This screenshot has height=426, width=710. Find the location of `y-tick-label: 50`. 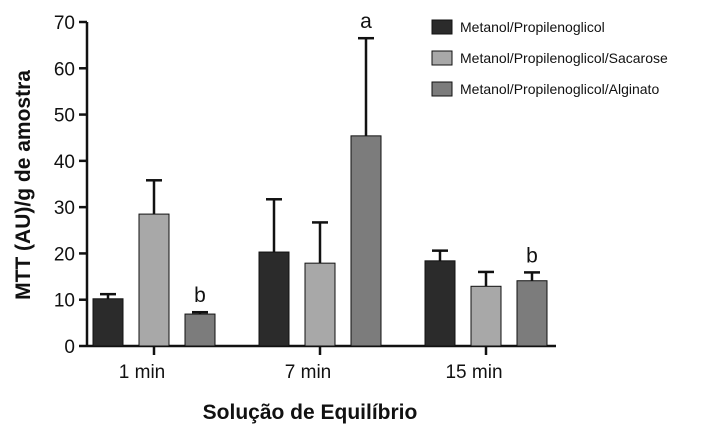

y-tick-label: 50 is located at coordinates (64, 116).